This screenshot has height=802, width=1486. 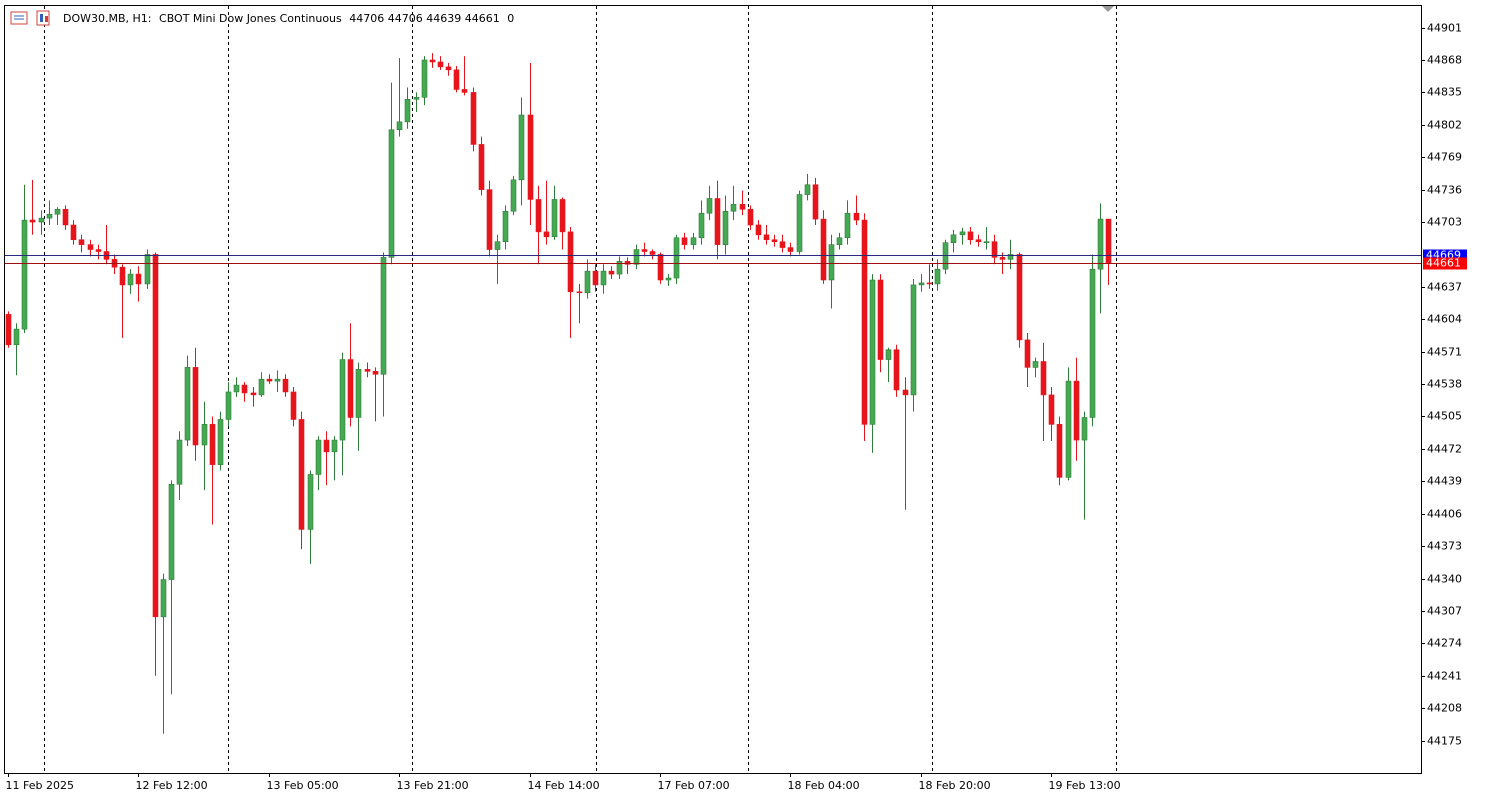 What do you see at coordinates (405, 18) in the screenshot?
I see `high-value: 44706` at bounding box center [405, 18].